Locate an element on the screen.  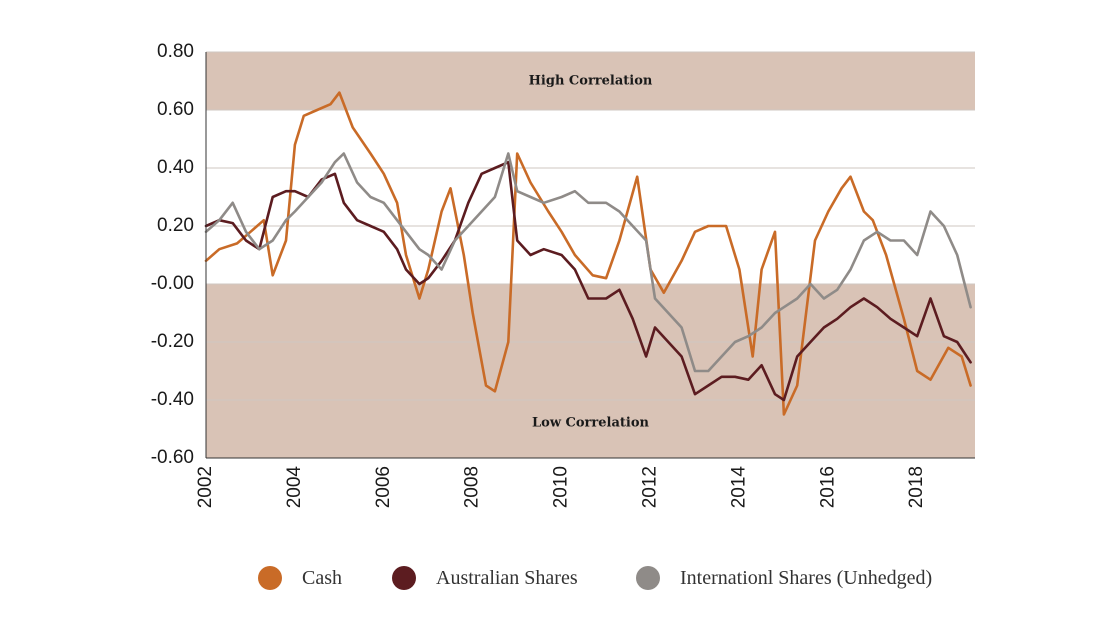
y-tick-label: -0.60 is located at coordinates (172, 457).